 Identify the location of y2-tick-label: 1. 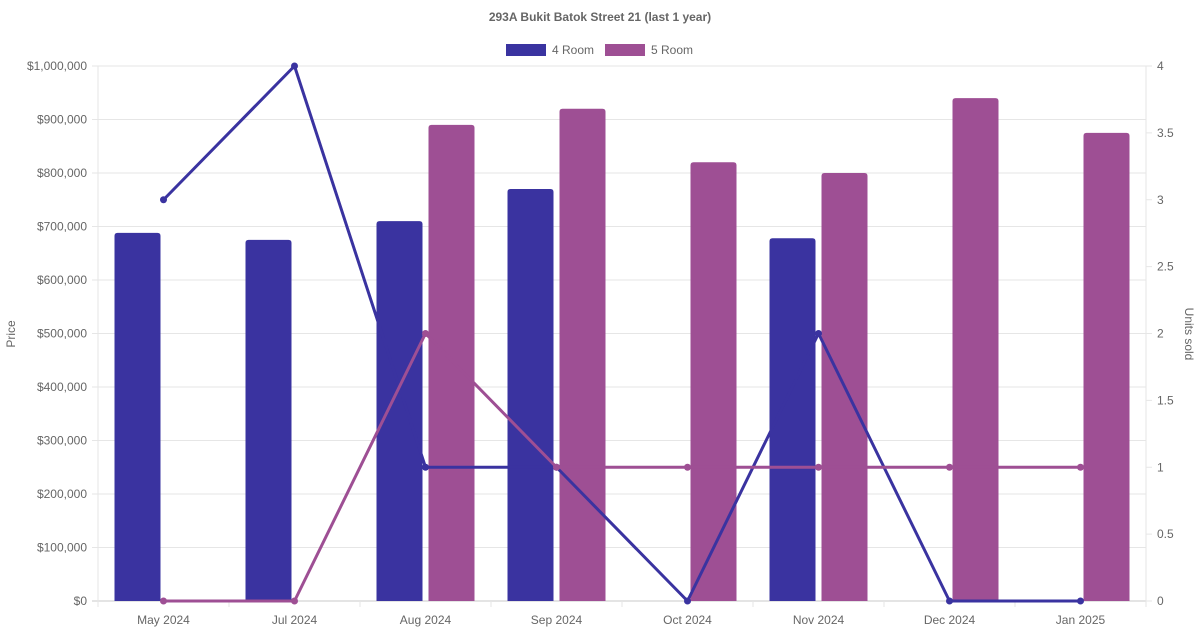
(1160, 467).